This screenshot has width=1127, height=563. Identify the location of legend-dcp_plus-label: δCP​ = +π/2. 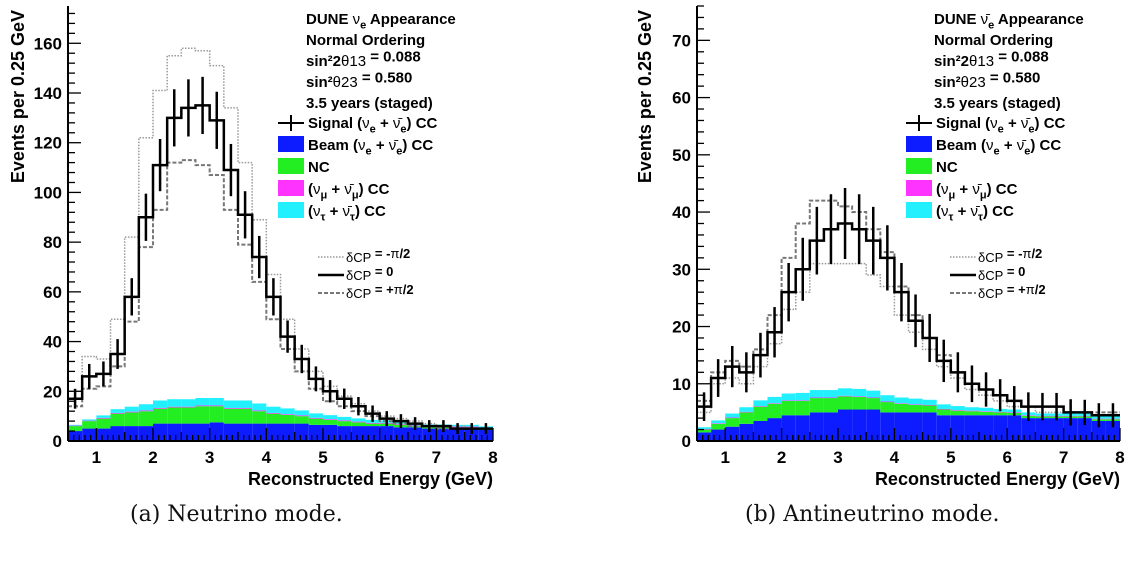
(380, 291).